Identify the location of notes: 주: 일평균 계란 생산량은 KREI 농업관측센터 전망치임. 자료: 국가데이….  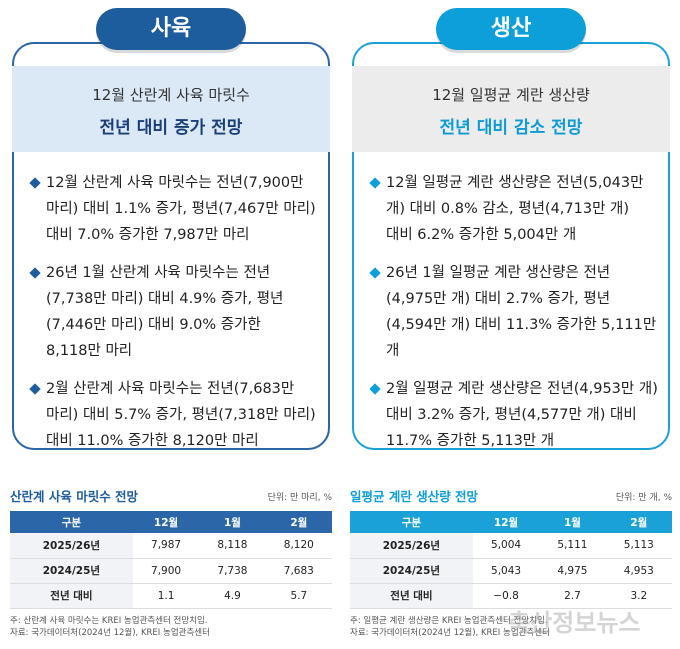
(511, 627).